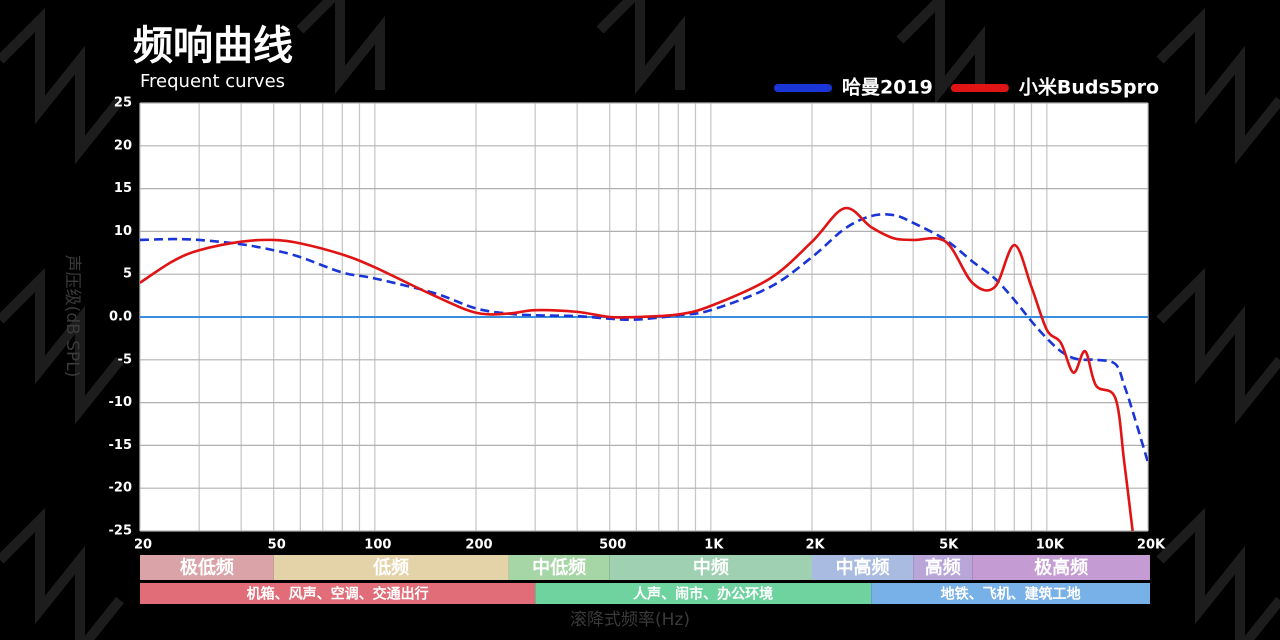  I want to click on x-tick-label: 100, so click(377, 545).